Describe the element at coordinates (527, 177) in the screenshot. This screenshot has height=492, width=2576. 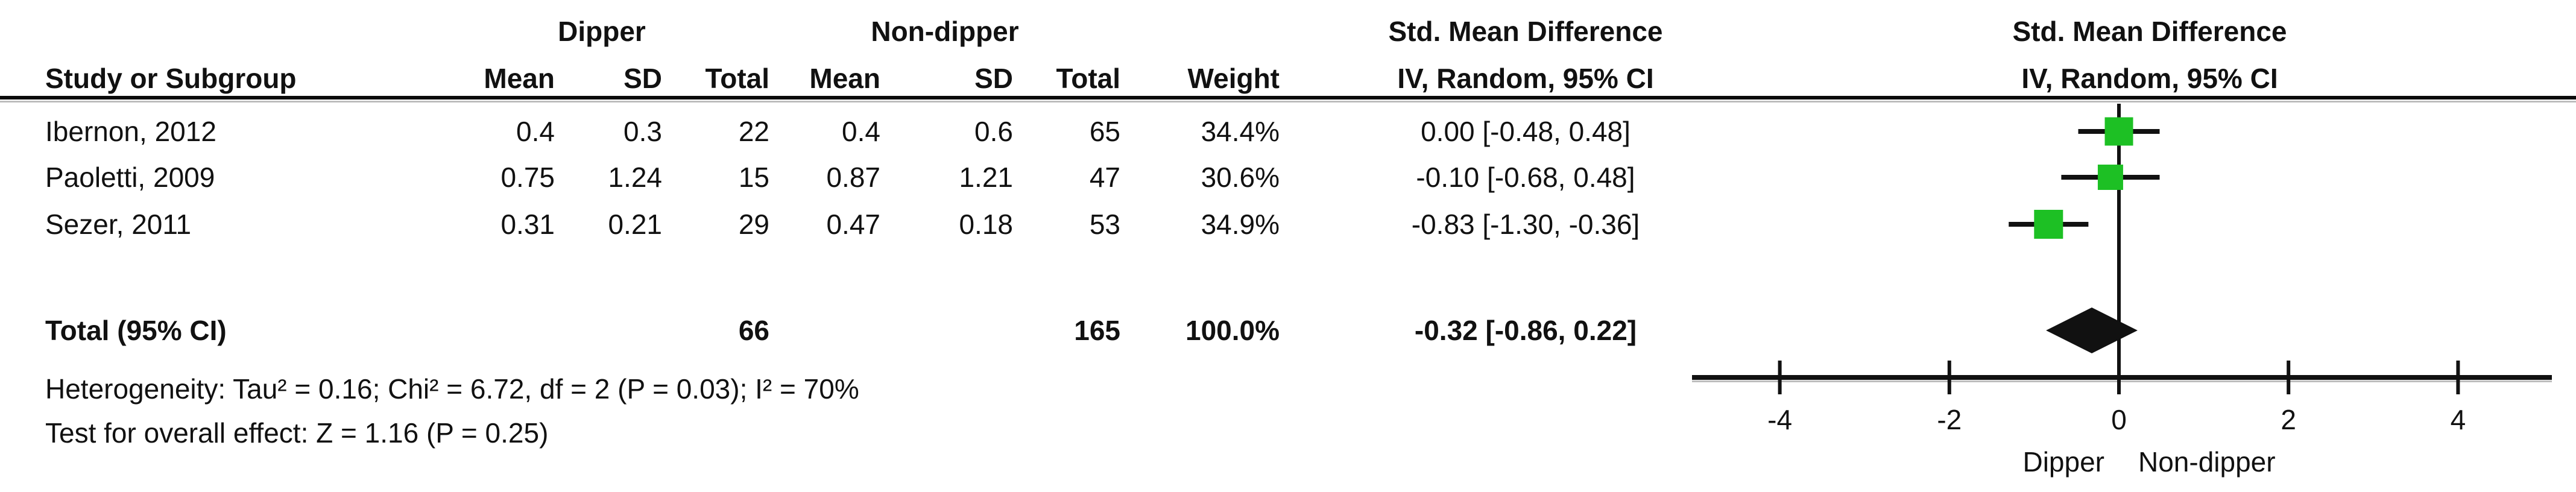
I see `cell-mean-dipper: 0.75` at that location.